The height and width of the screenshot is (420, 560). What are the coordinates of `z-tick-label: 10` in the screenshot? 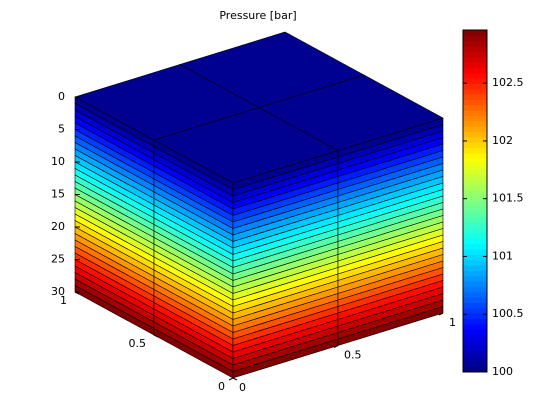 It's located at (58, 161).